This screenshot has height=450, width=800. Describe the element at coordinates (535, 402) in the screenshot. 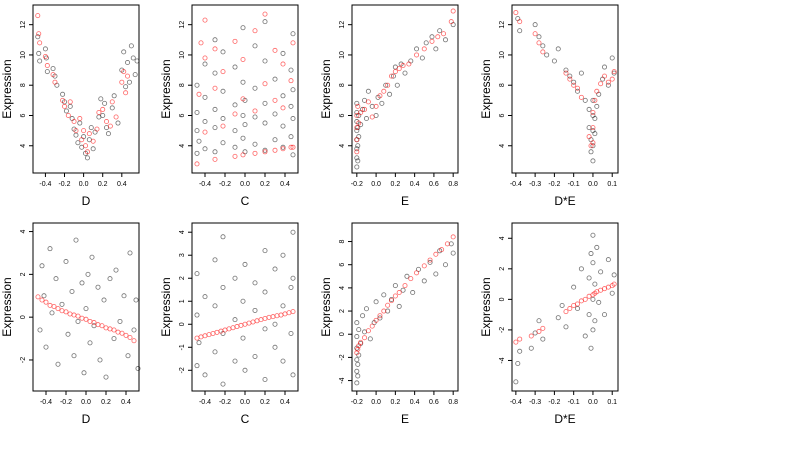

I see `x-tick-label: -0.3` at that location.